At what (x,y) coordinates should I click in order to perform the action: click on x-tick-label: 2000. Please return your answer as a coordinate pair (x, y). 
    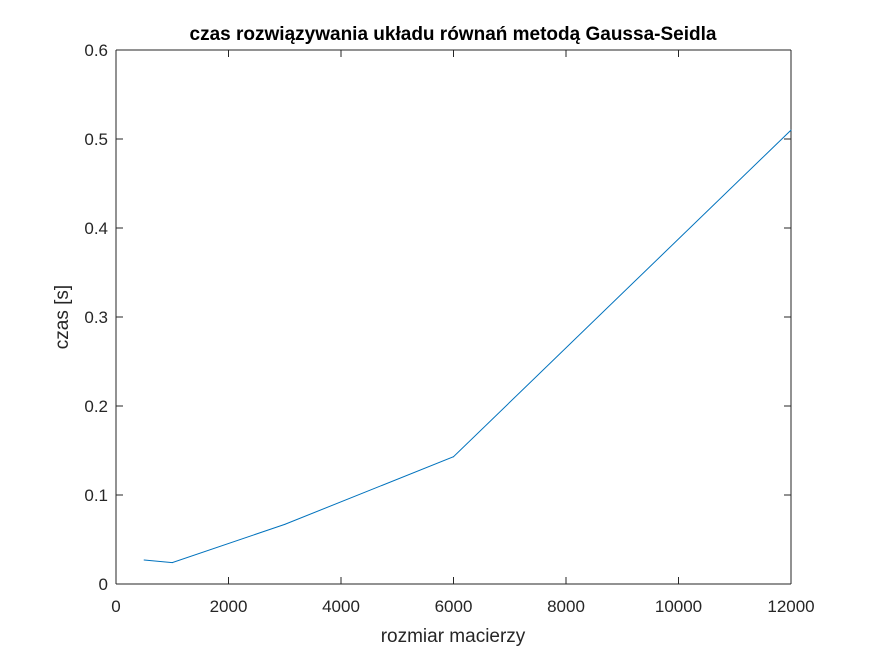
    Looking at the image, I should click on (229, 606).